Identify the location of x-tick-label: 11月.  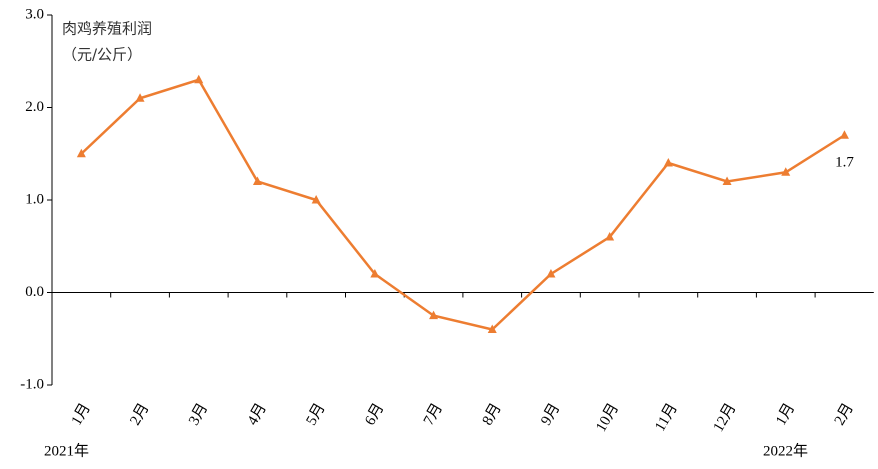
(666, 418).